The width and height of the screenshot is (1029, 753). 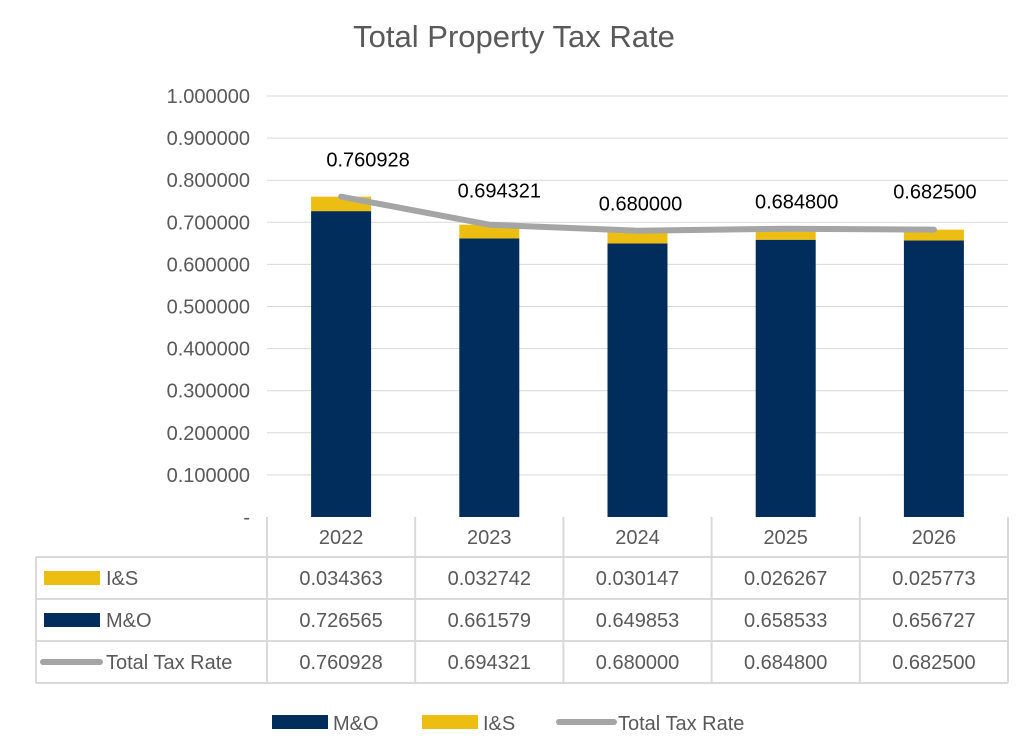 What do you see at coordinates (933, 621) in the screenshot?
I see `table-cell: 0.656727` at bounding box center [933, 621].